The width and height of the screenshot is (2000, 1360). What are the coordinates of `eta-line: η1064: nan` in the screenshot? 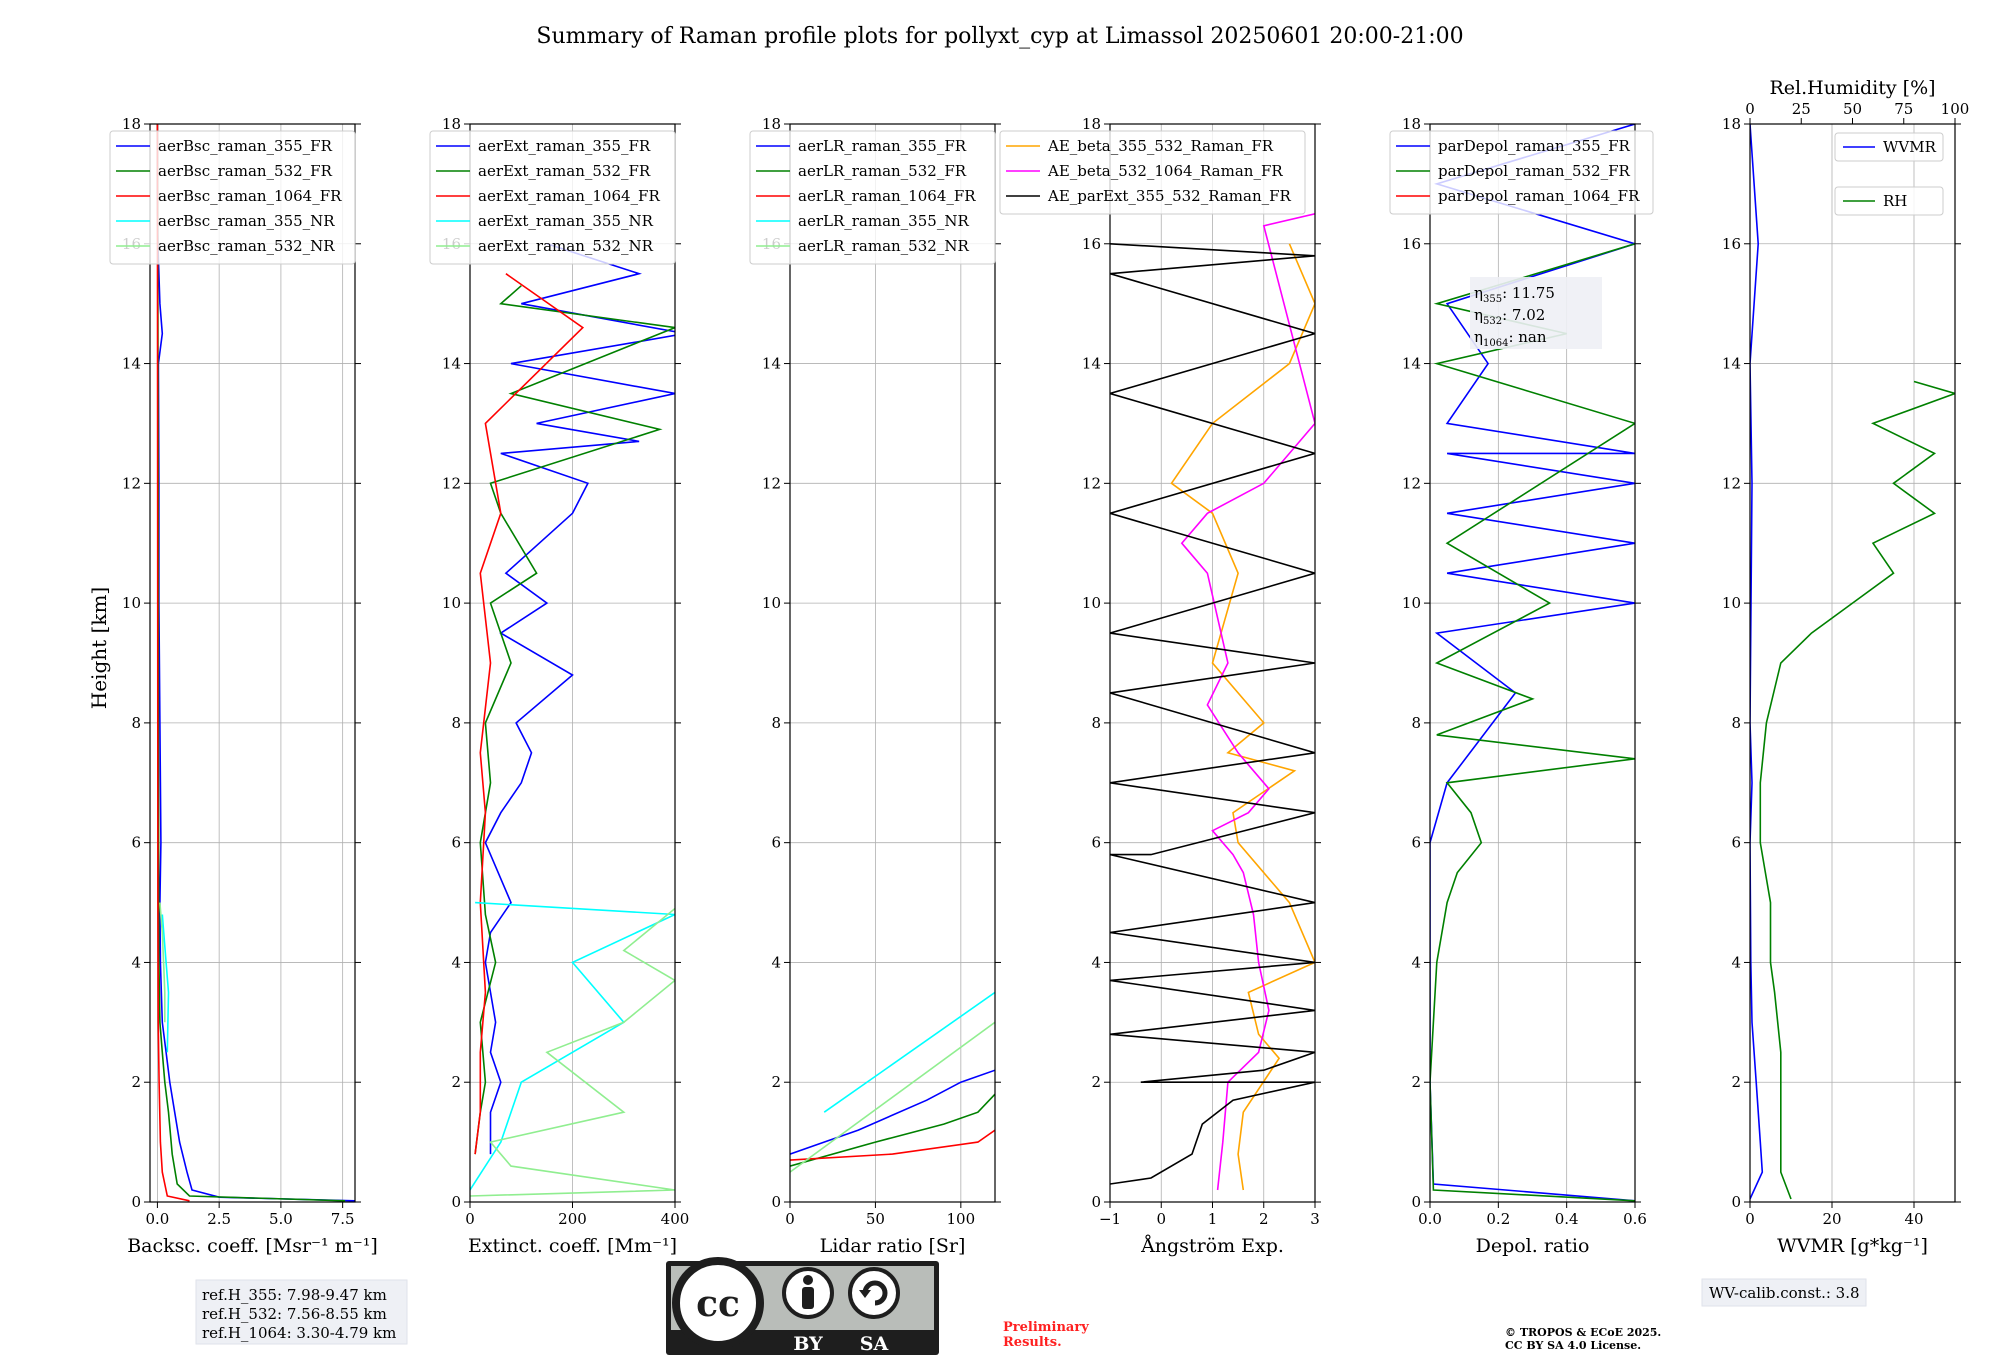 It's located at (1510, 338).